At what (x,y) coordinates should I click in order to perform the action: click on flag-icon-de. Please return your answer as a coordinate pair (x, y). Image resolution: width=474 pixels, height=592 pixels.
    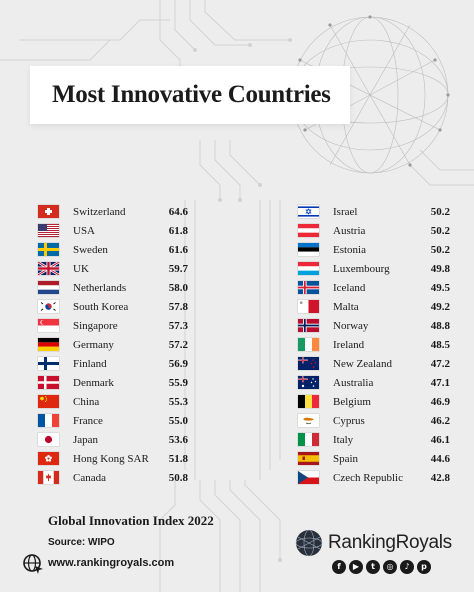
    Looking at the image, I should click on (48, 344).